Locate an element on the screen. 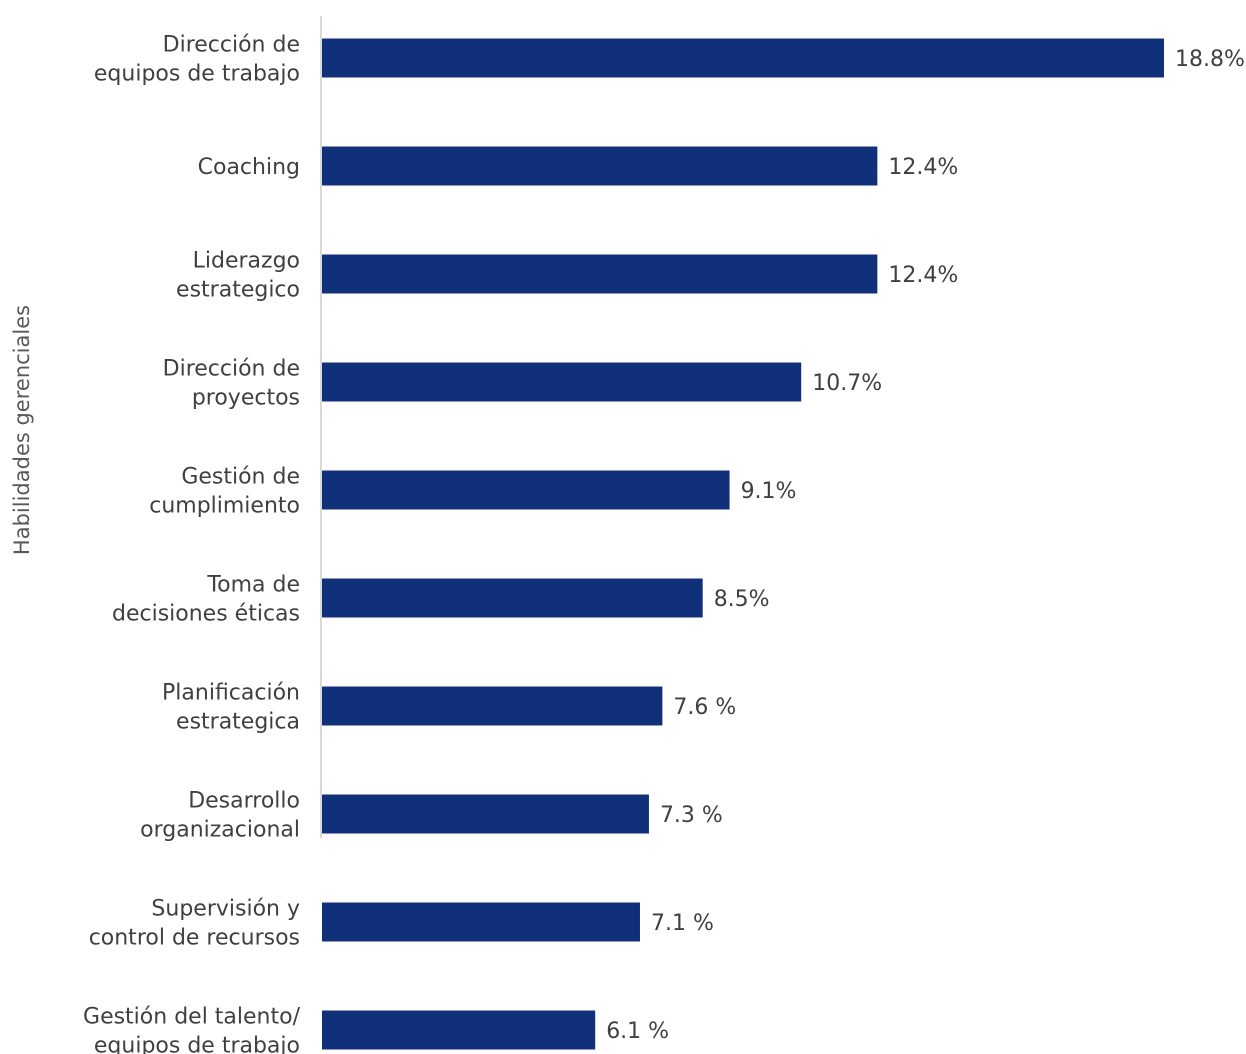 This screenshot has width=1246, height=1054. value-label-6: 7.6 % is located at coordinates (704, 707).